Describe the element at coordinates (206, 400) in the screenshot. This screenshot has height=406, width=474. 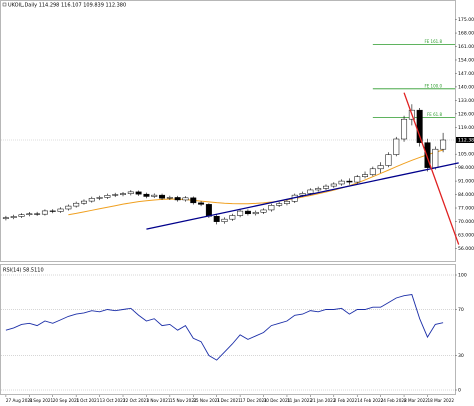
I see `x-tick-label: 25 Nov 2021` at that location.